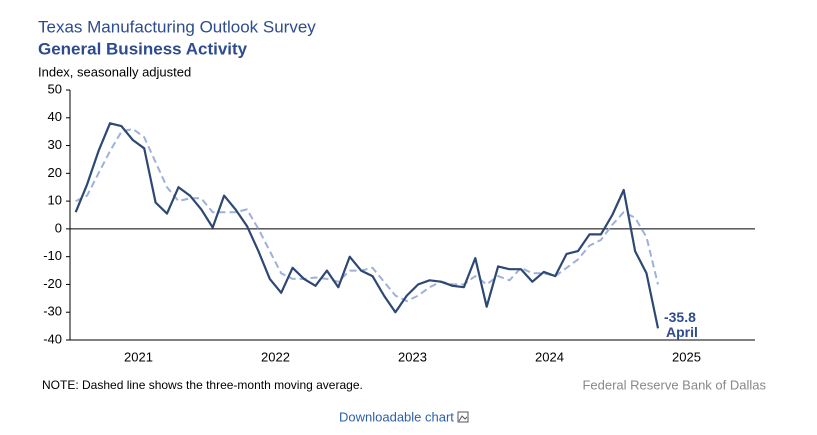  What do you see at coordinates (52, 311) in the screenshot?
I see `y-tick-label: -30` at bounding box center [52, 311].